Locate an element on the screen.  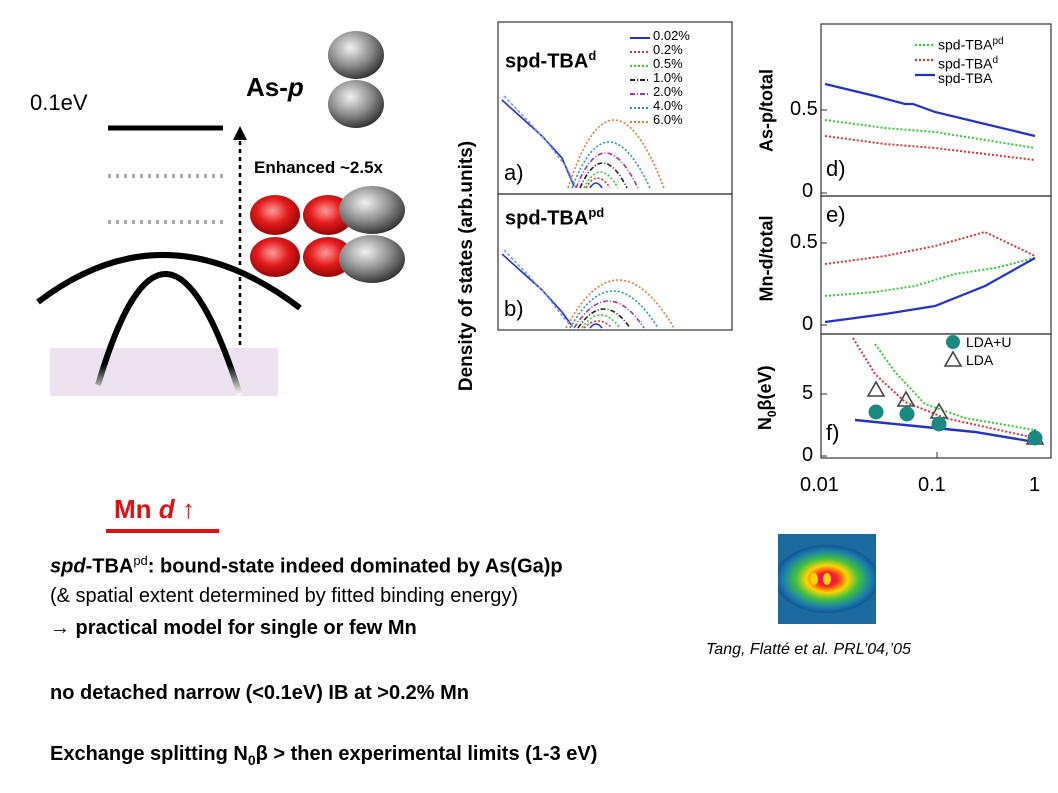
tick-d-05: 0.5 is located at coordinates (804, 109).